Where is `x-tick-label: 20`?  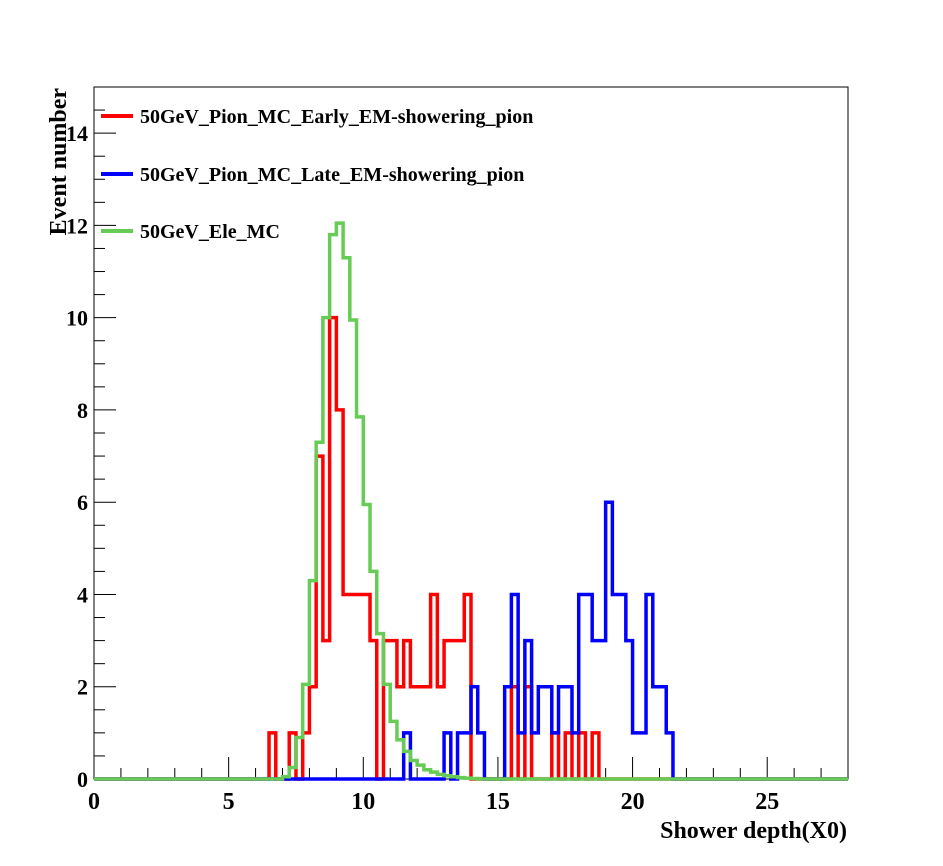 x-tick-label: 20 is located at coordinates (633, 802).